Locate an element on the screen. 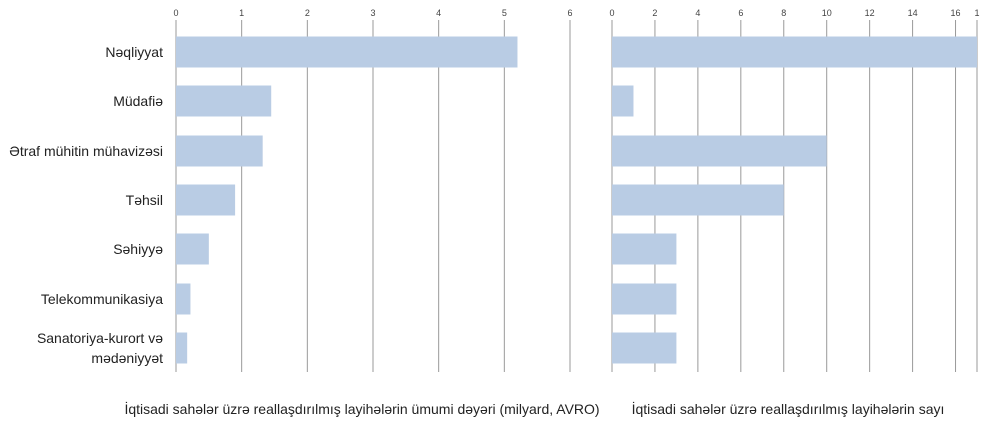  category-label: Ətraf mühitin mühavizəsi is located at coordinates (86, 151).